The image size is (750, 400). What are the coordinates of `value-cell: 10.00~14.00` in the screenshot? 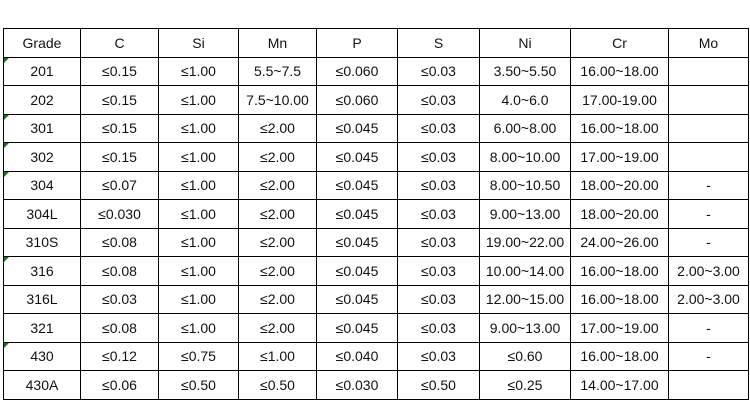 It's located at (525, 271).